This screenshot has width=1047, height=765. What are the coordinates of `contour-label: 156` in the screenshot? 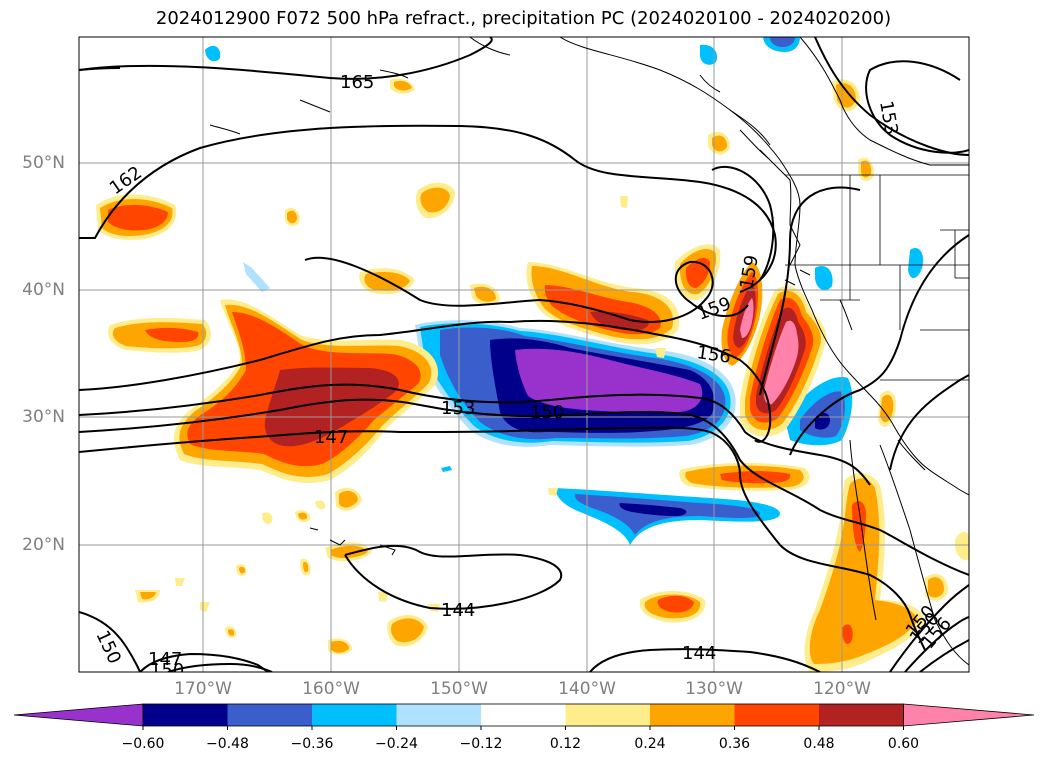 It's located at (713, 355).